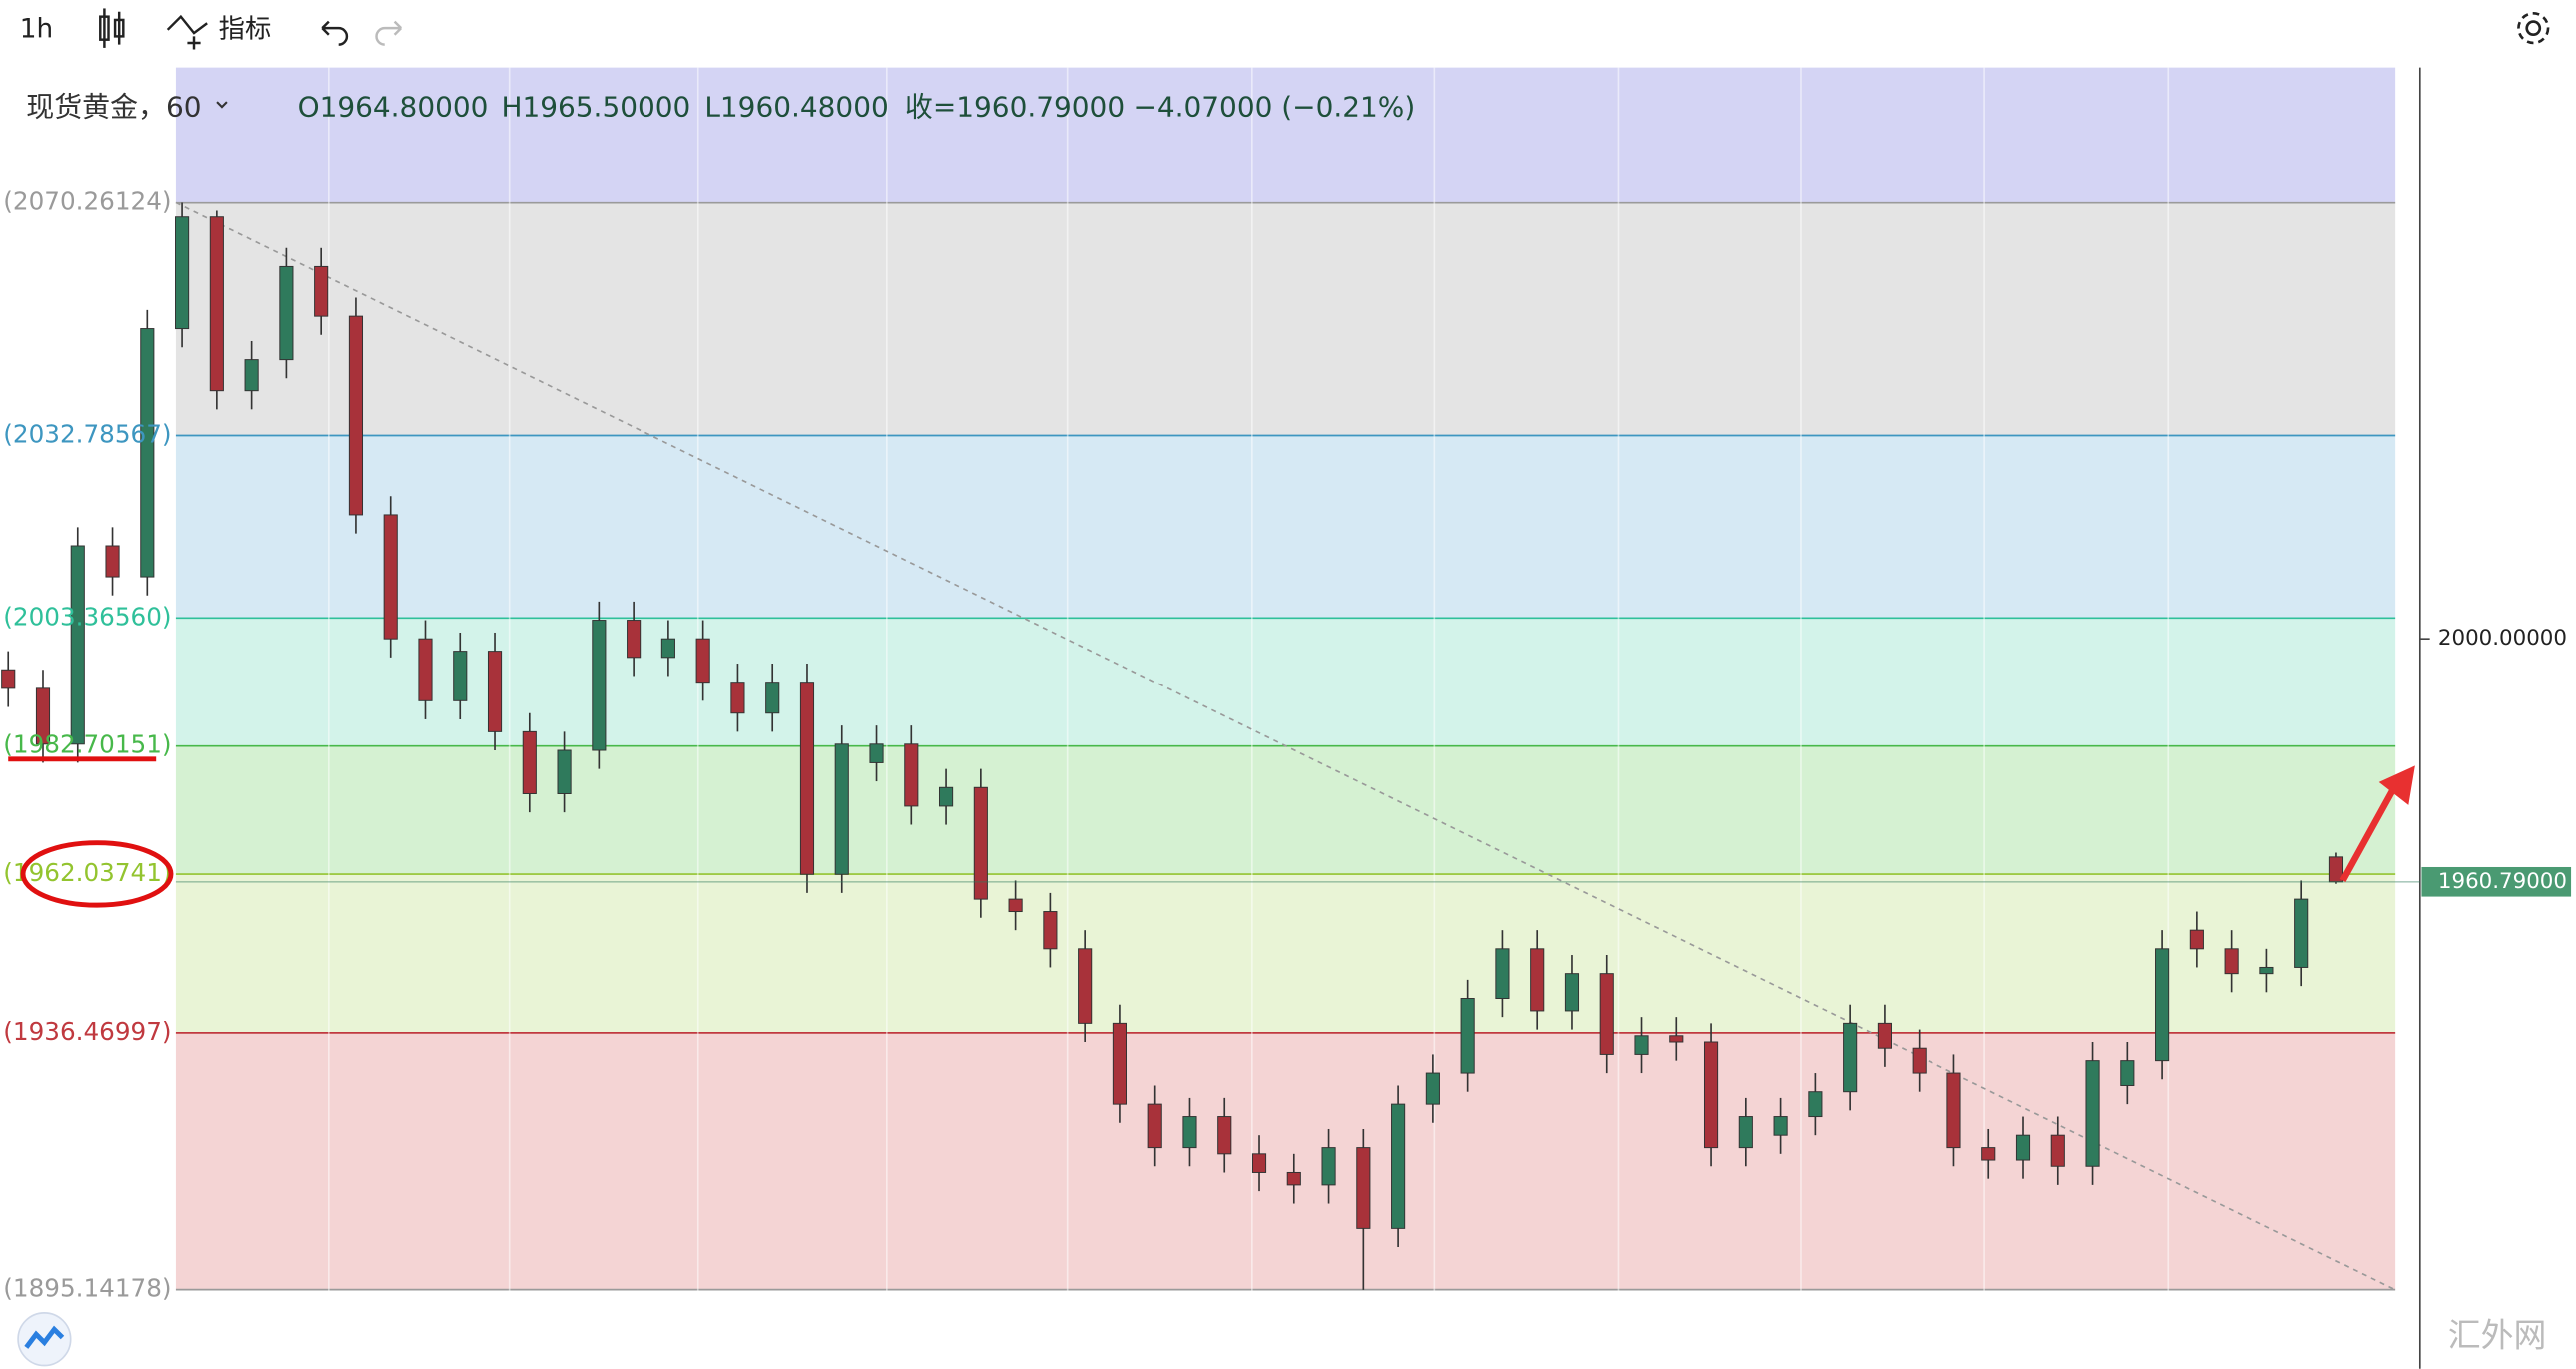  I want to click on fib-level-label: (1982.70151), so click(87, 744).